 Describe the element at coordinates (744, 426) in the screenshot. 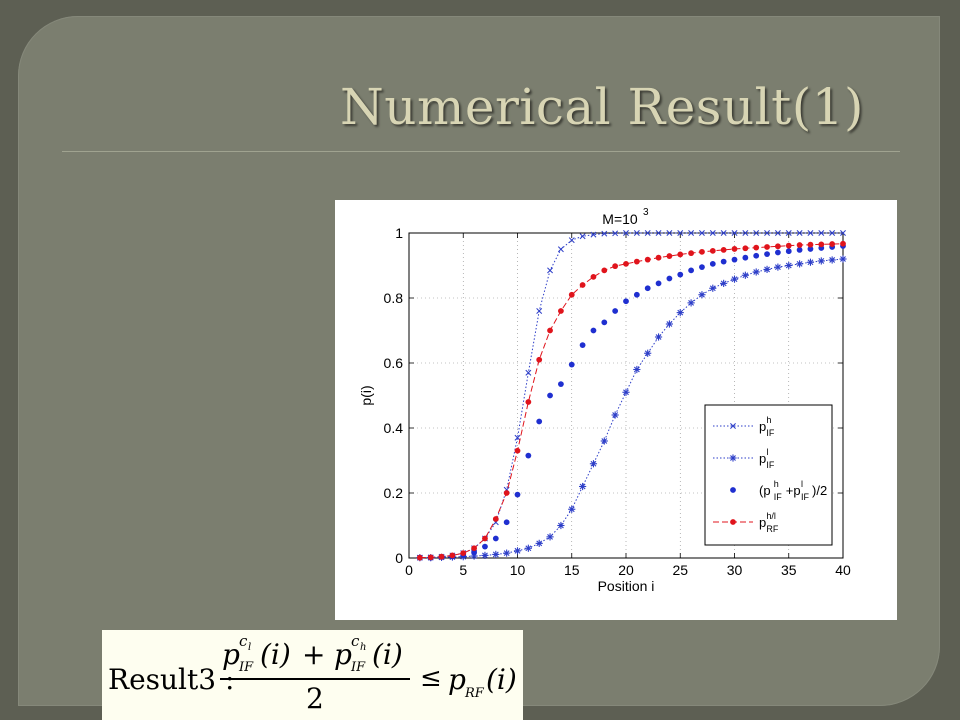

I see `legend-entry: p h IF` at that location.